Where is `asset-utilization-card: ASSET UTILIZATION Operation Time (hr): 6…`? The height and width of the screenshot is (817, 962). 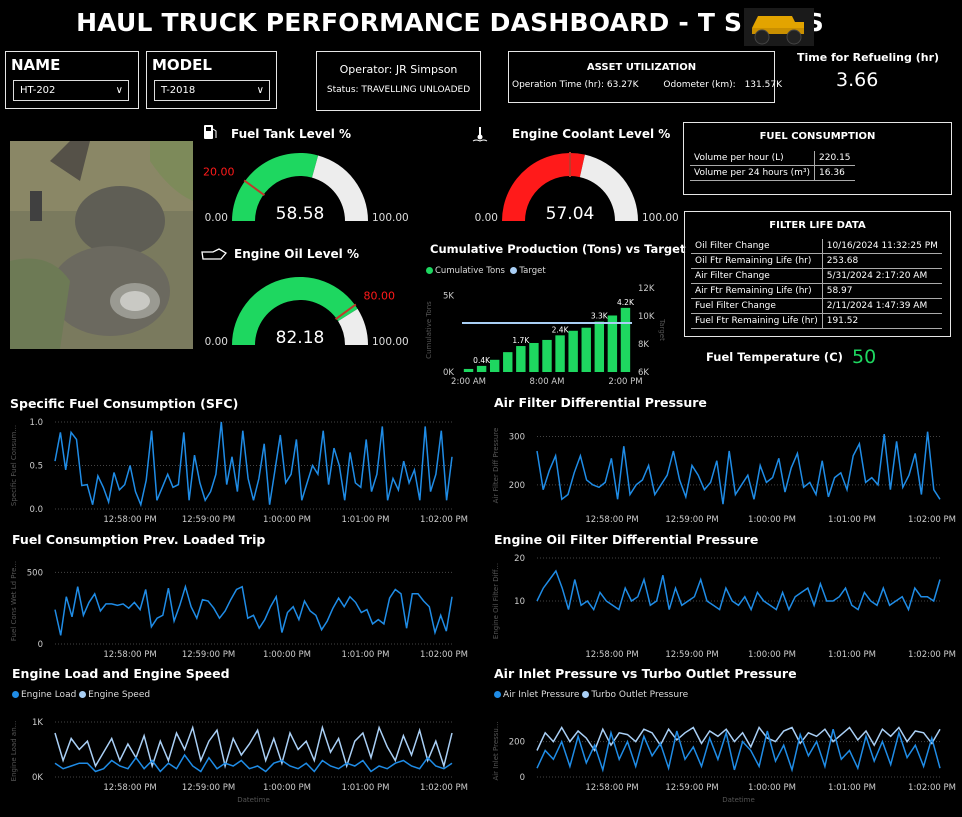
asset-utilization-card: ASSET UTILIZATION Operation Time (hr): 6… is located at coordinates (645, 77).